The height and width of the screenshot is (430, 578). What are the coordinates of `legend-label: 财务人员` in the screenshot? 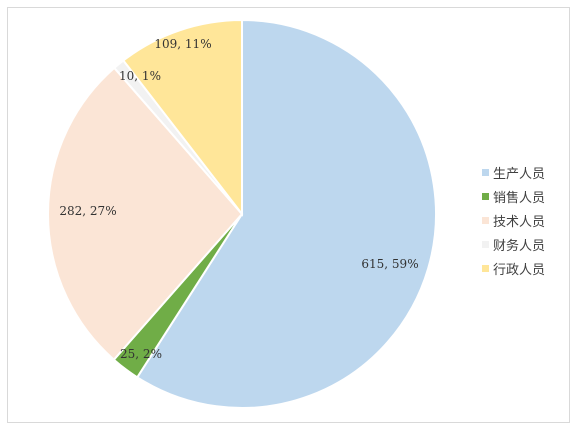 It's located at (519, 246).